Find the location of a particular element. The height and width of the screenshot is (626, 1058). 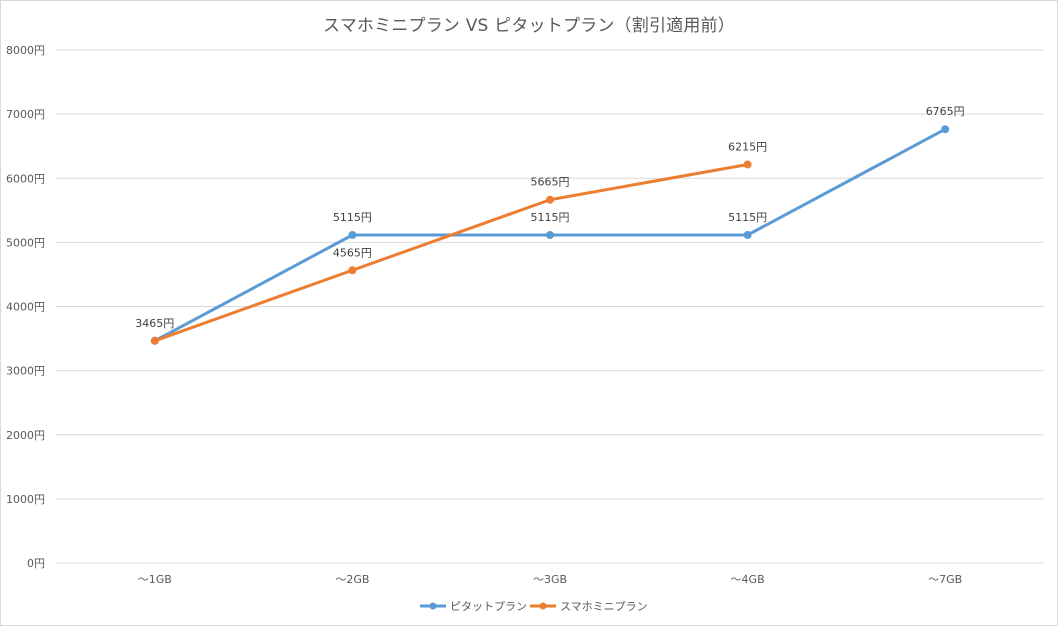

x-tick-label: ～2GB is located at coordinates (352, 579).